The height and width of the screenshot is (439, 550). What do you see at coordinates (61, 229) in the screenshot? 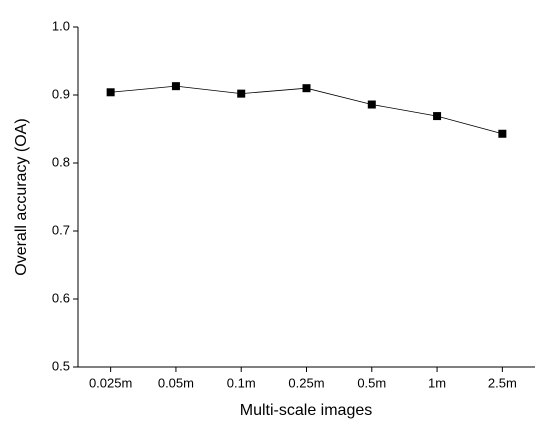
I see `y-tick-label: 0.7` at bounding box center [61, 229].